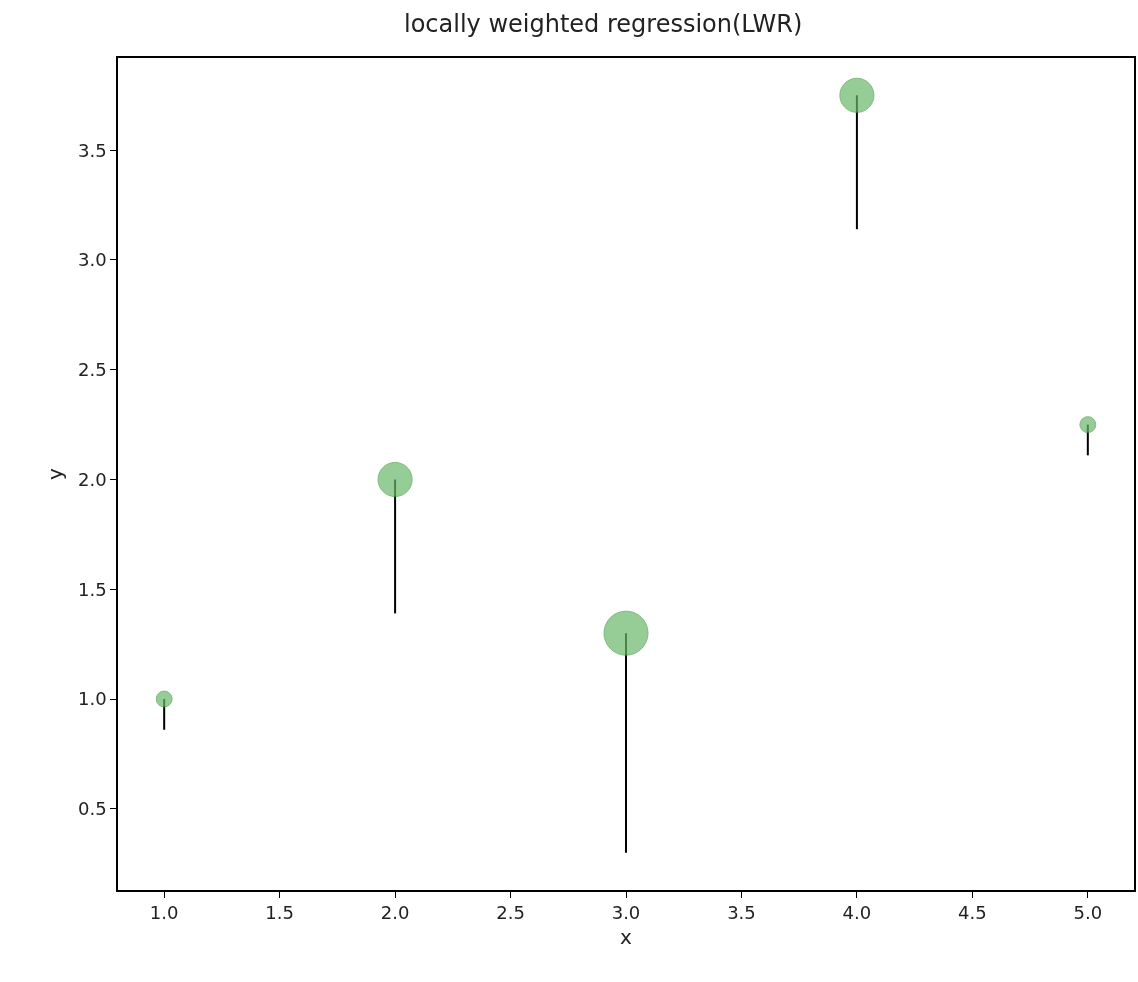 The width and height of the screenshot is (1138, 982). What do you see at coordinates (92, 260) in the screenshot?
I see `y-tick-label: 3.0` at bounding box center [92, 260].